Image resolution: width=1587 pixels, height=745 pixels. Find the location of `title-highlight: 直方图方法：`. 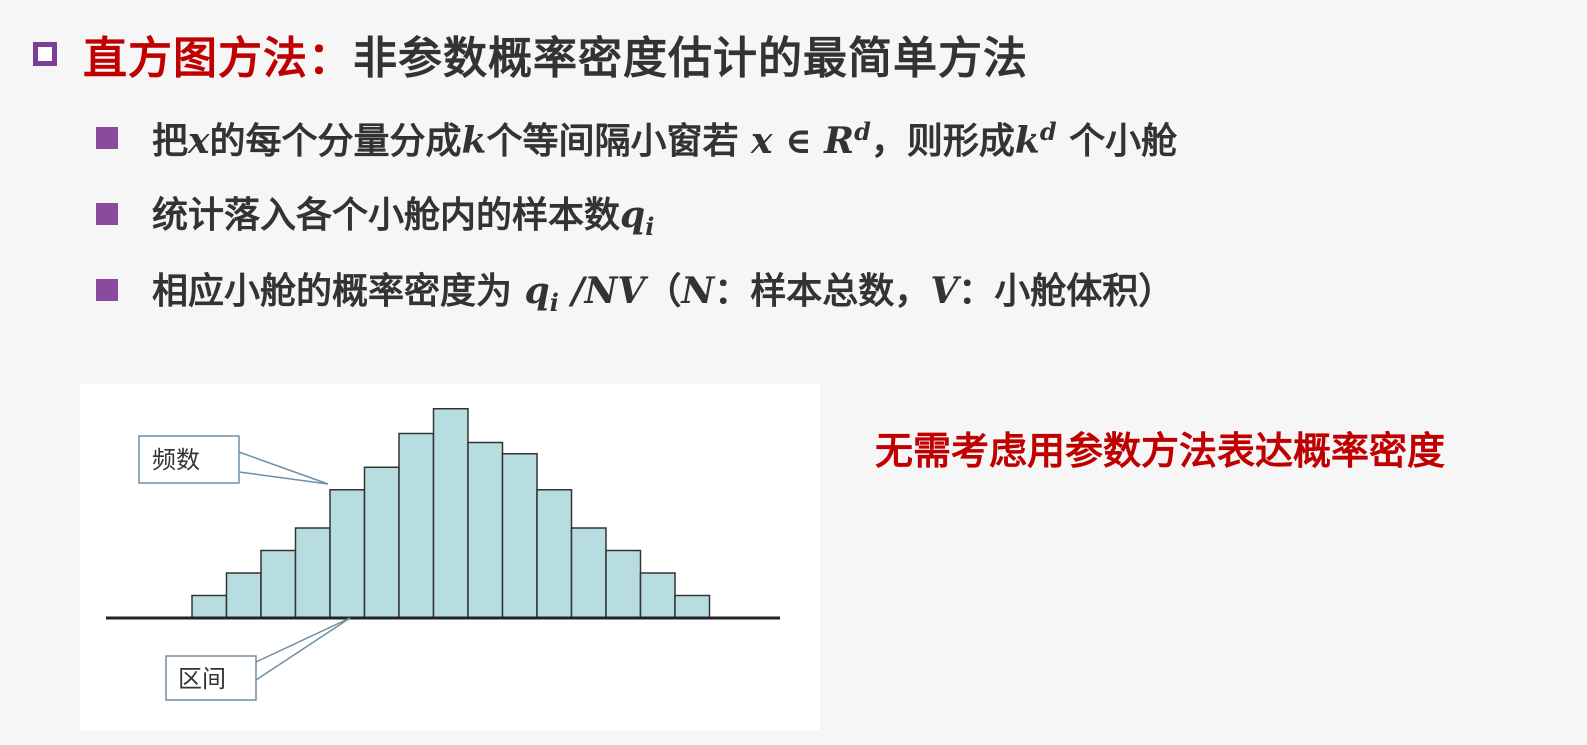

title-highlight: 直方图方法： is located at coordinates (218, 58).